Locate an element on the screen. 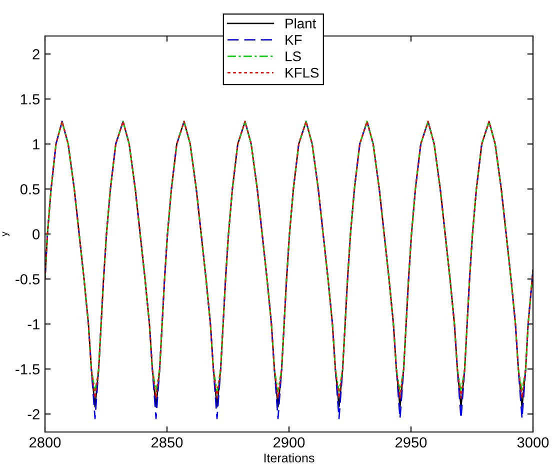  y-tick-label: 1 is located at coordinates (36, 144).